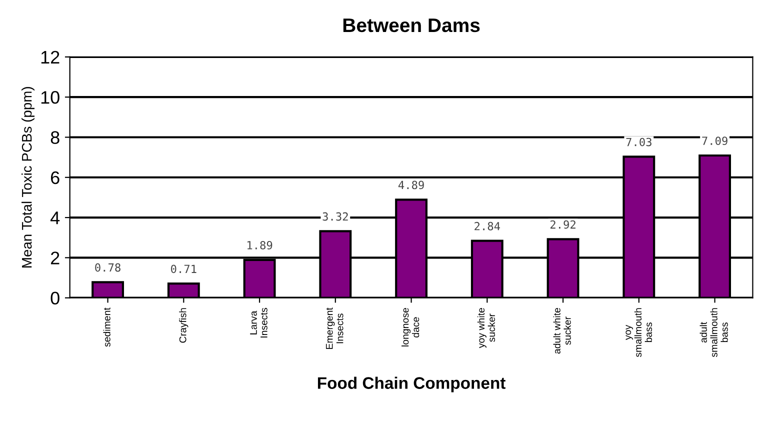 The image size is (776, 438). What do you see at coordinates (259, 245) in the screenshot?
I see `data-label: 1.89` at bounding box center [259, 245].